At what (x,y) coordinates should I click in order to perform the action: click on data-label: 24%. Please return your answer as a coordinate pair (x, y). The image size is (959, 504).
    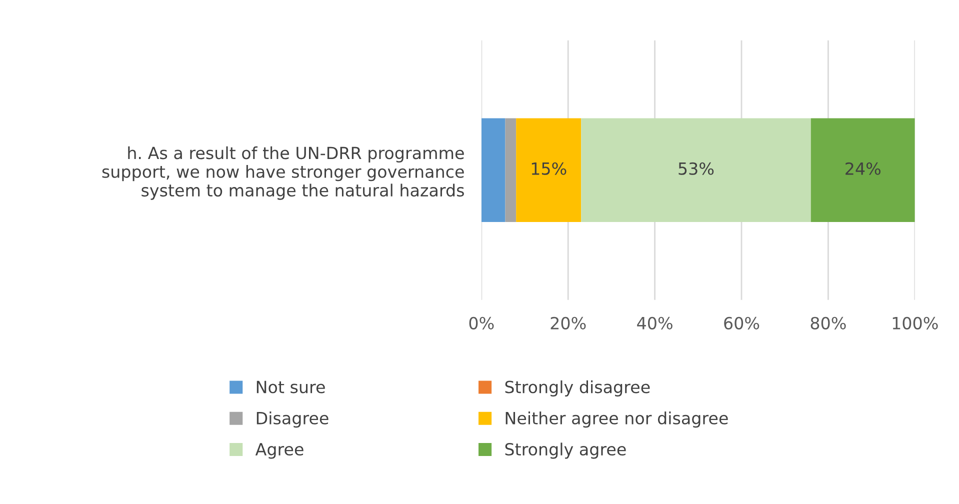
    Looking at the image, I should click on (863, 168).